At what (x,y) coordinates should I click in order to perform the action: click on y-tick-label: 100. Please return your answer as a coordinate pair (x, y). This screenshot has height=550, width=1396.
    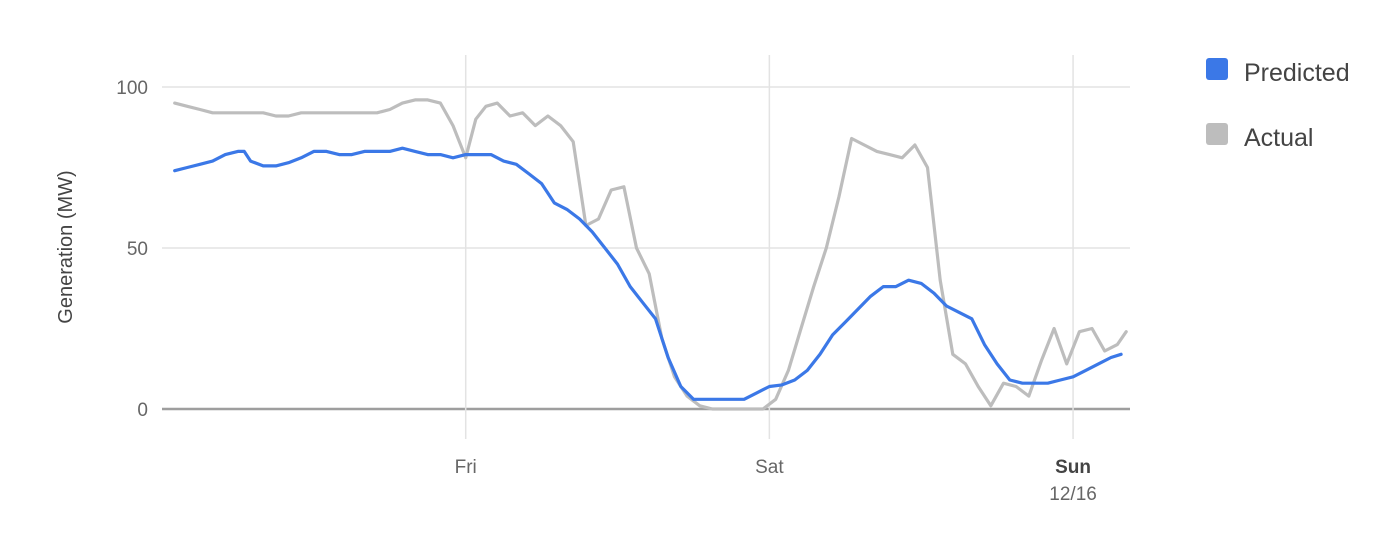
    Looking at the image, I should click on (132, 88).